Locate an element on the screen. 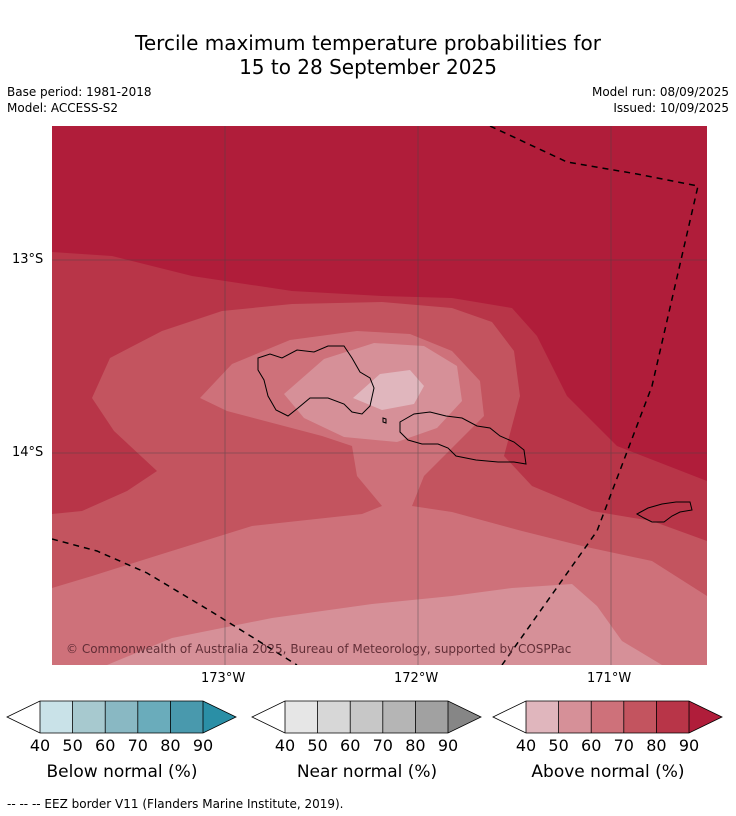 This screenshot has width=736, height=816. lon-label-171w: 171°W is located at coordinates (609, 678).